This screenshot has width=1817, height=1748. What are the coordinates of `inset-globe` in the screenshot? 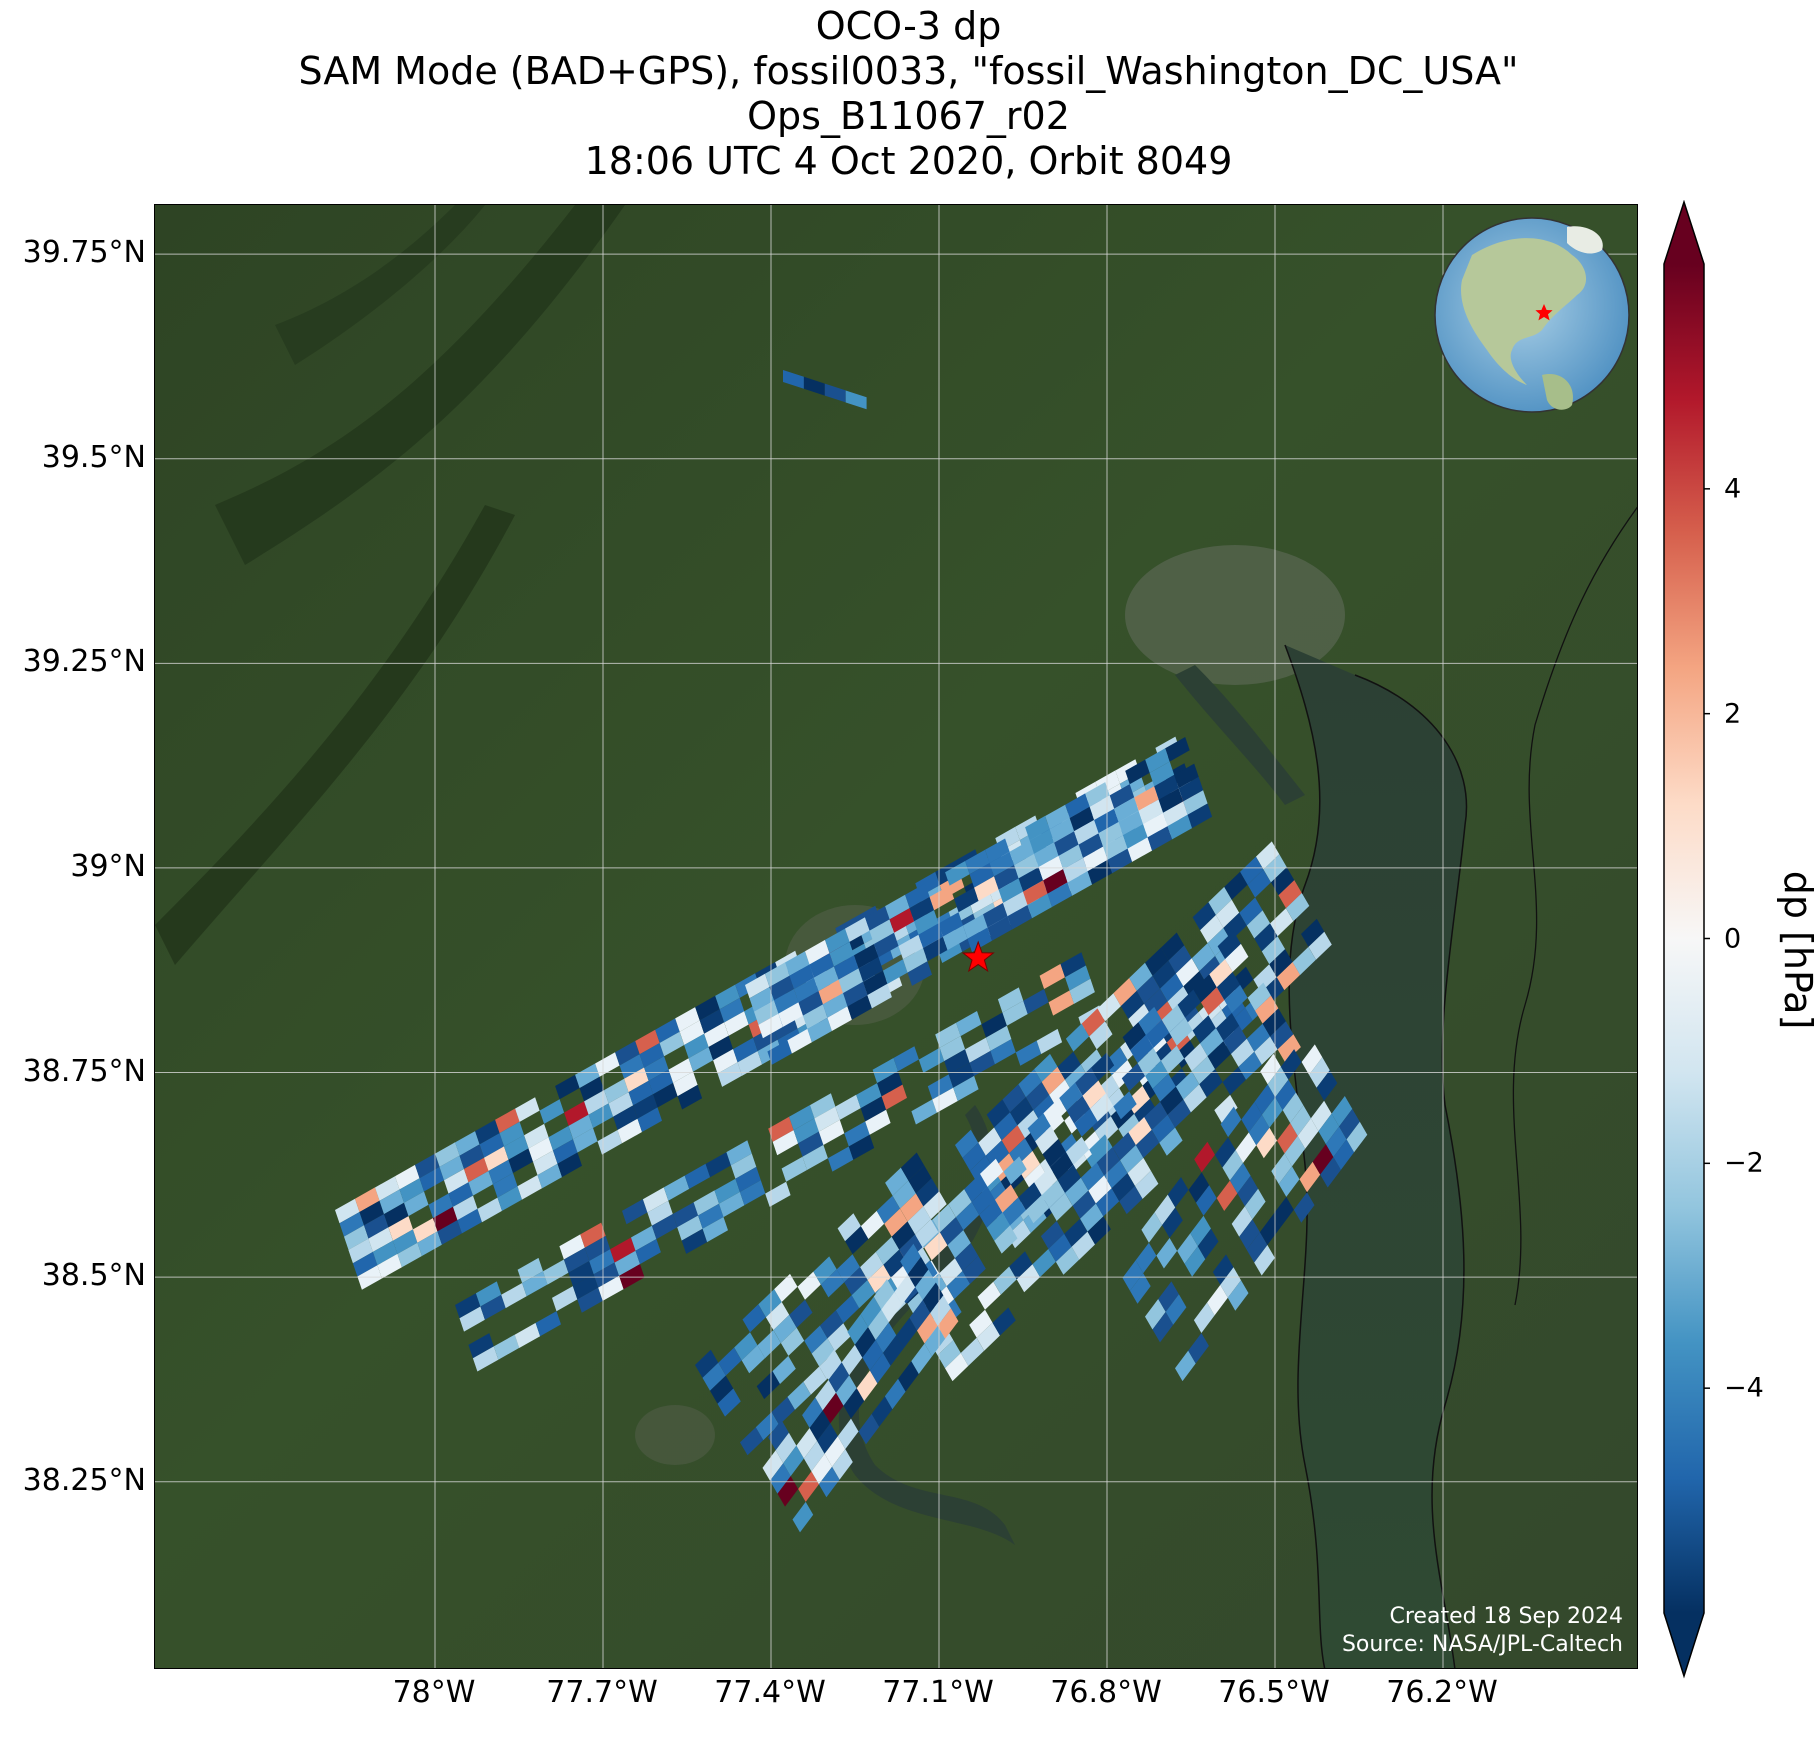 It's located at (1532, 315).